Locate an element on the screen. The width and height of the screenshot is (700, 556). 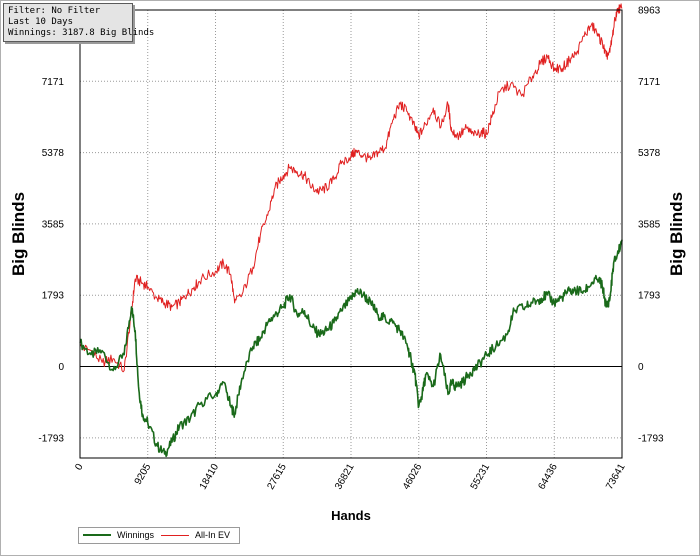
y-tick-label-left: 5378 is located at coordinates (53, 153).